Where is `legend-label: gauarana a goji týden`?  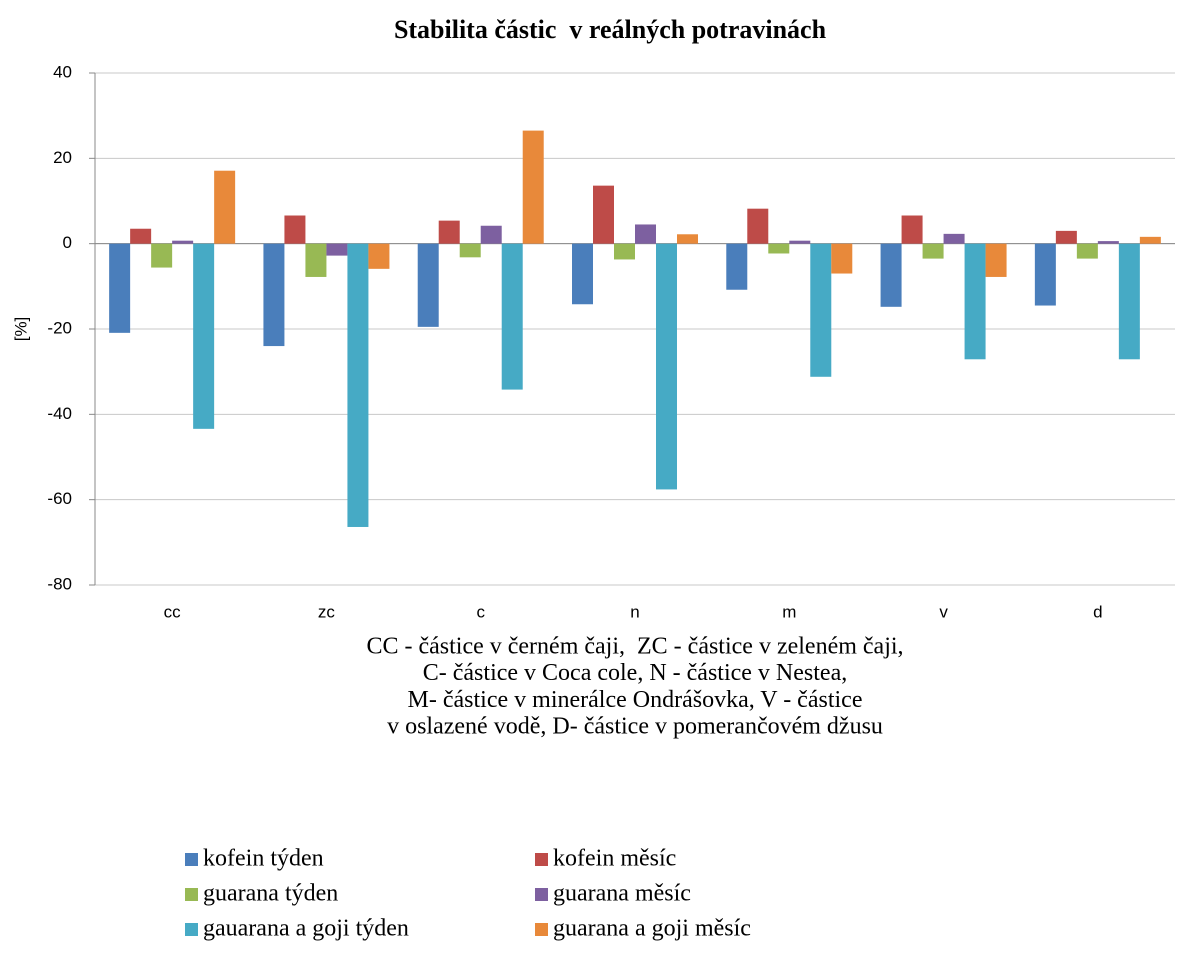
legend-label: gauarana a goji týden is located at coordinates (306, 929).